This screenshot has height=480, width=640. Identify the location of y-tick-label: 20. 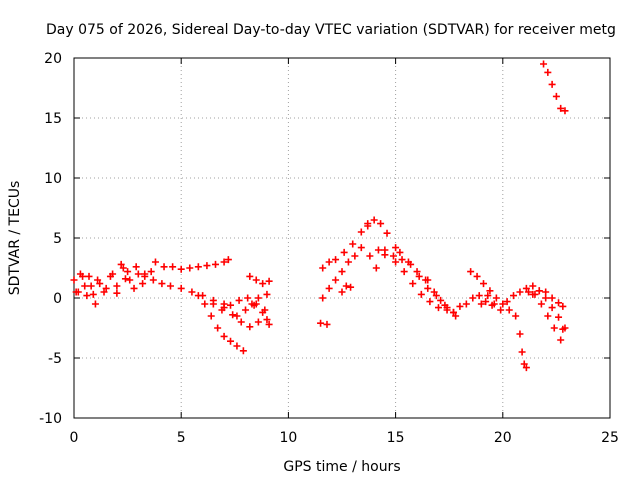
(53, 59).